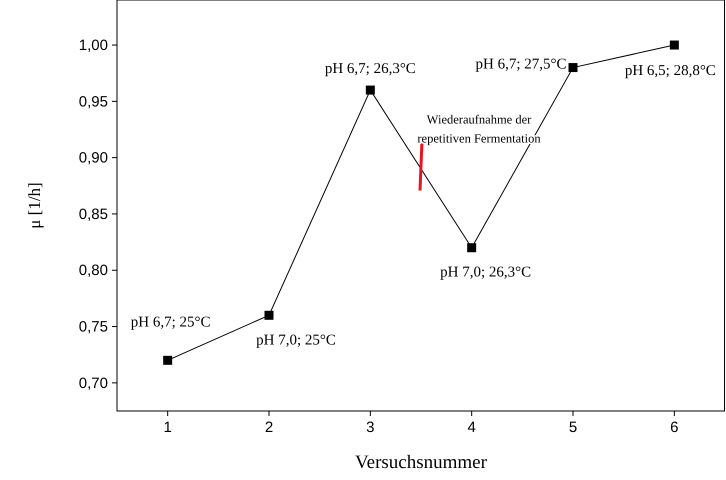 This screenshot has height=480, width=726. What do you see at coordinates (370, 69) in the screenshot?
I see `annotation: pH 6,7; 26,3°C` at bounding box center [370, 69].